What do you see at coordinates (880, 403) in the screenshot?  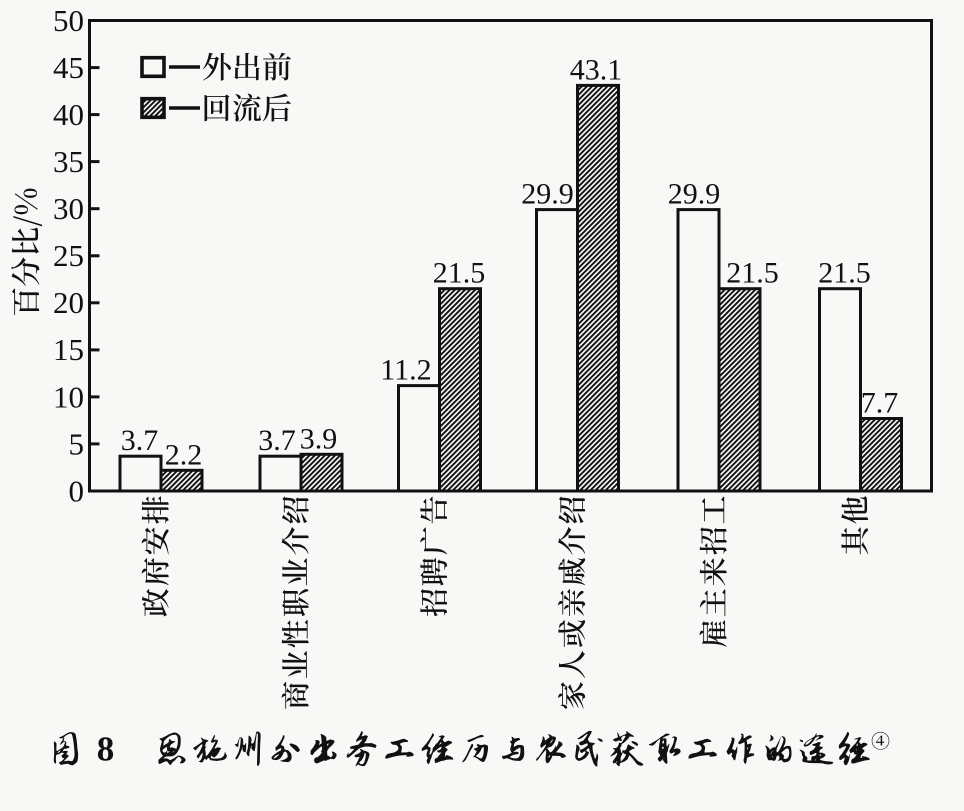 I see `svg-text: 7.7` at bounding box center [880, 403].